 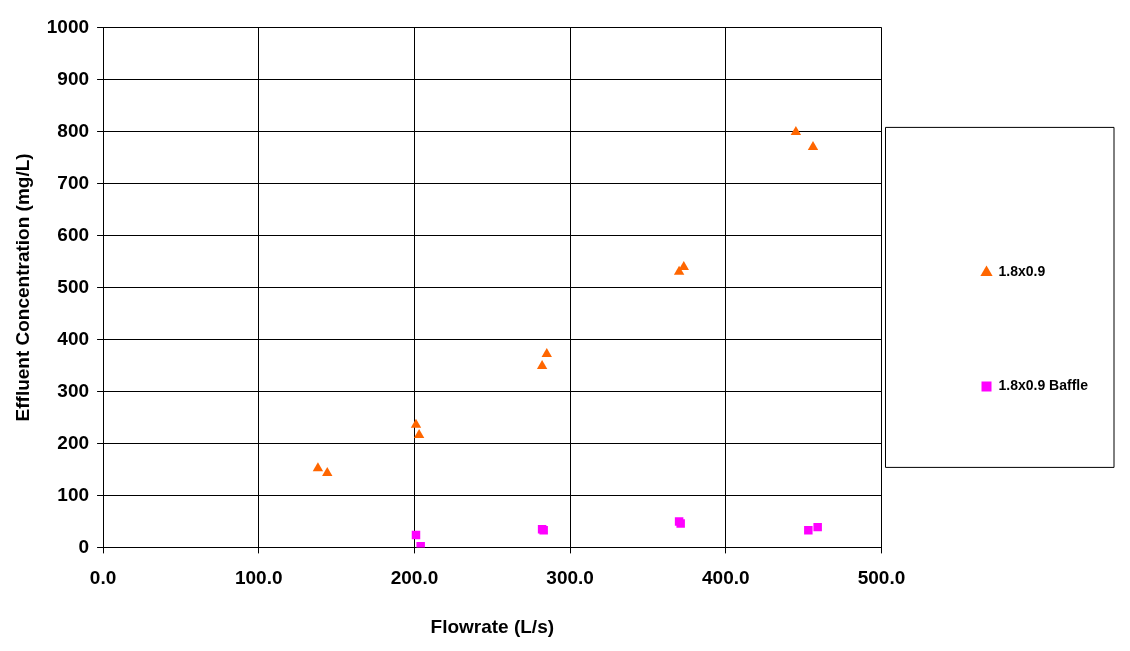 What do you see at coordinates (1022, 271) in the screenshot?
I see `legend-label: 1.8x0.9` at bounding box center [1022, 271].